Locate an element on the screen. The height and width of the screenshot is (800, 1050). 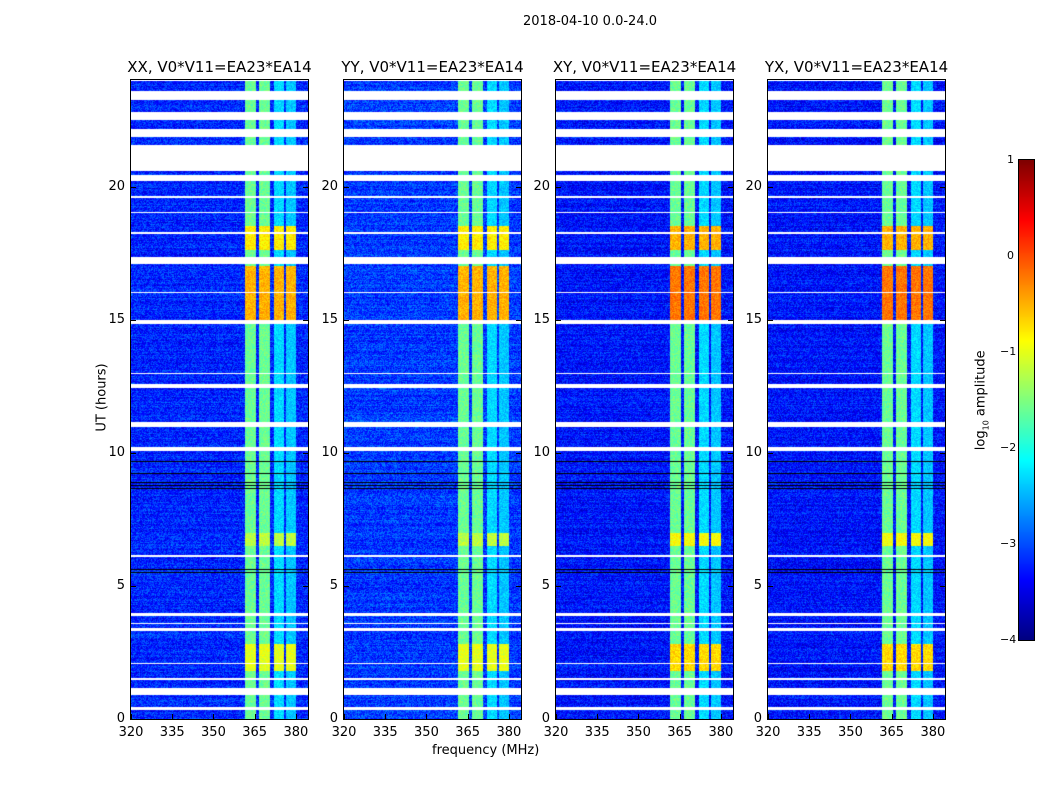
colorbar-tick-label: −1 is located at coordinates (1008, 351).